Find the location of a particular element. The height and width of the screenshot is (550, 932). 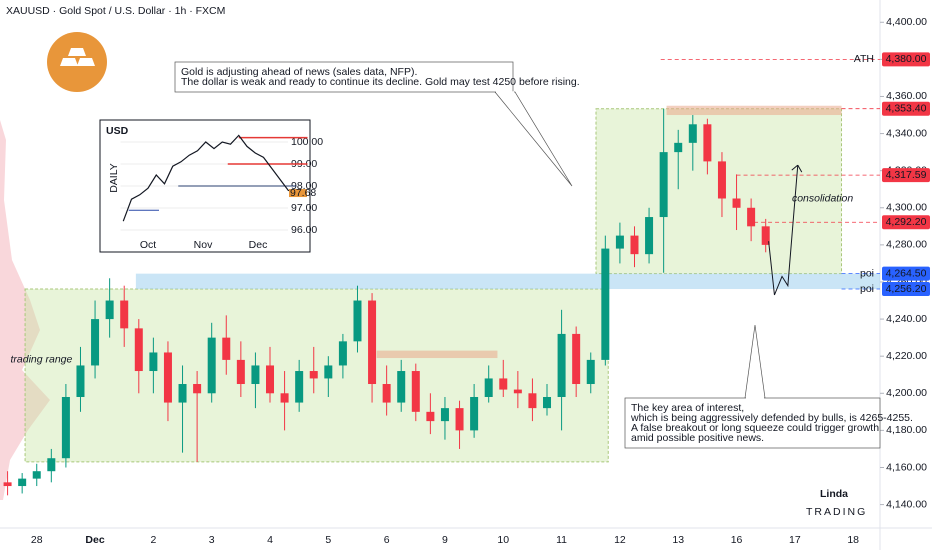

x-tick-label: 28 is located at coordinates (37, 540).